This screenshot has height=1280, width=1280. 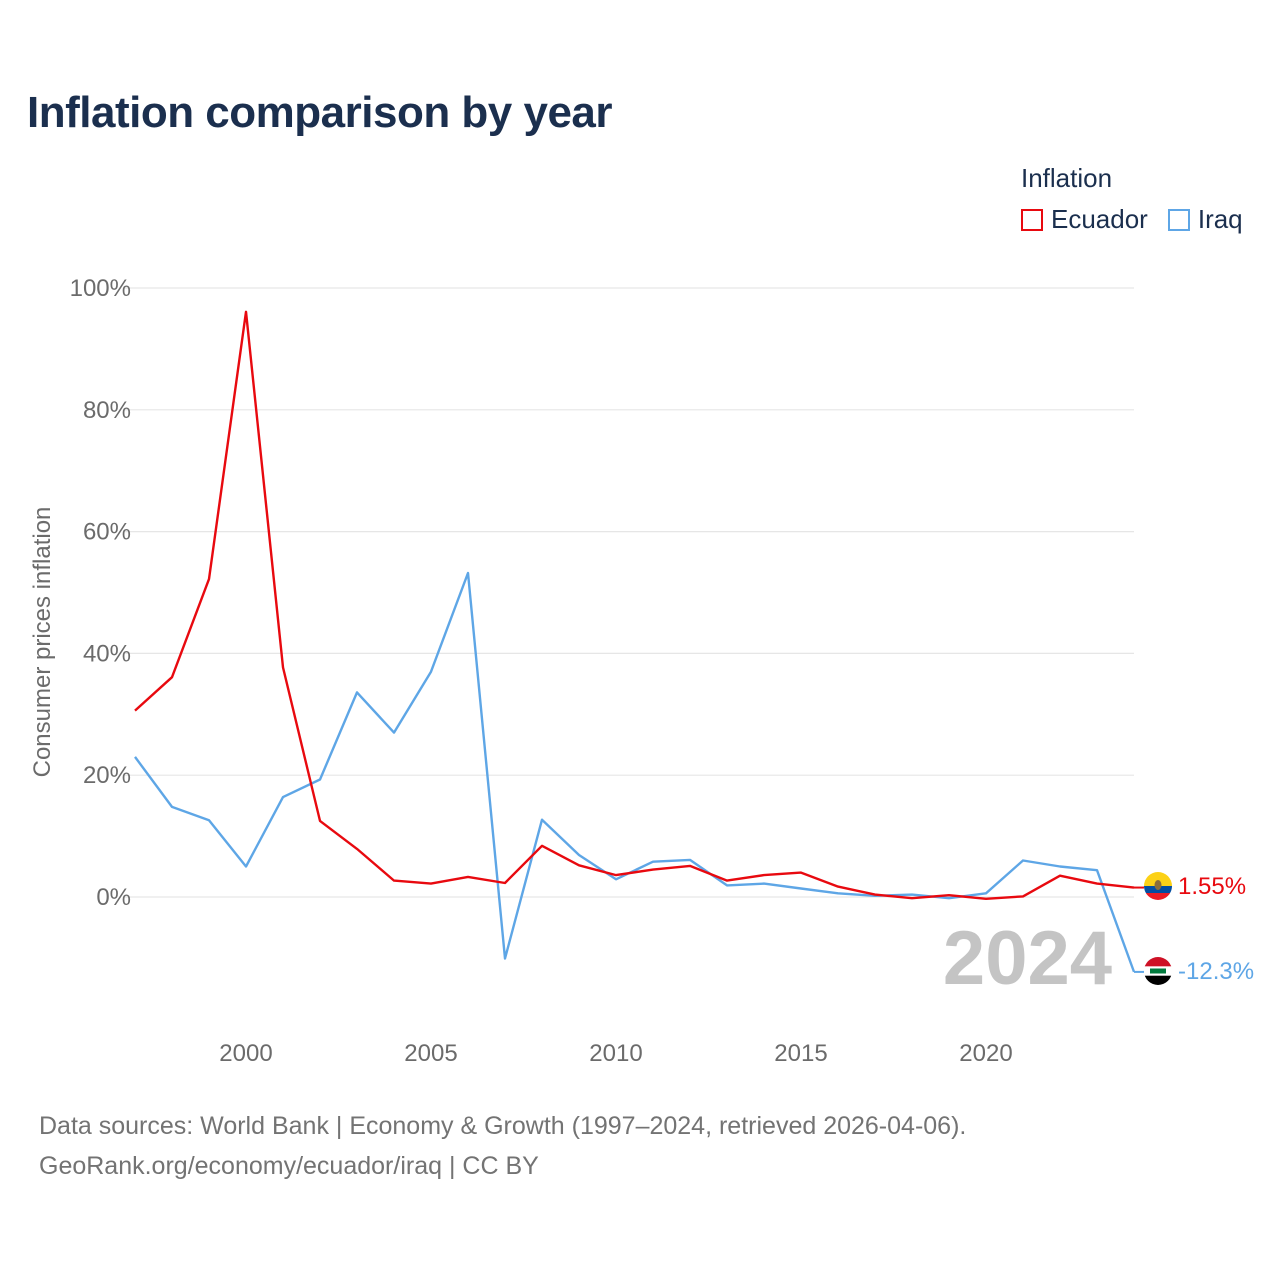 I want to click on x-tick-label: 2000, so click(x=245, y=1053).